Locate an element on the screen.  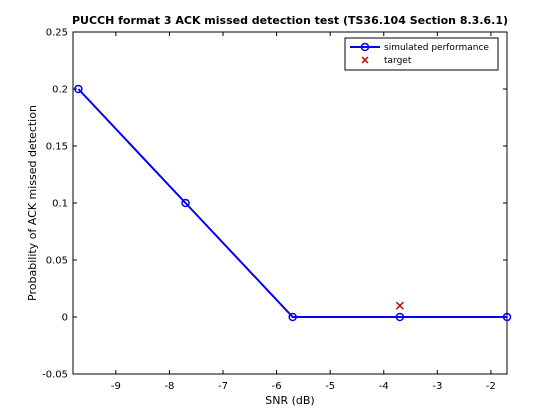
x-tick-label: -5 is located at coordinates (330, 386).